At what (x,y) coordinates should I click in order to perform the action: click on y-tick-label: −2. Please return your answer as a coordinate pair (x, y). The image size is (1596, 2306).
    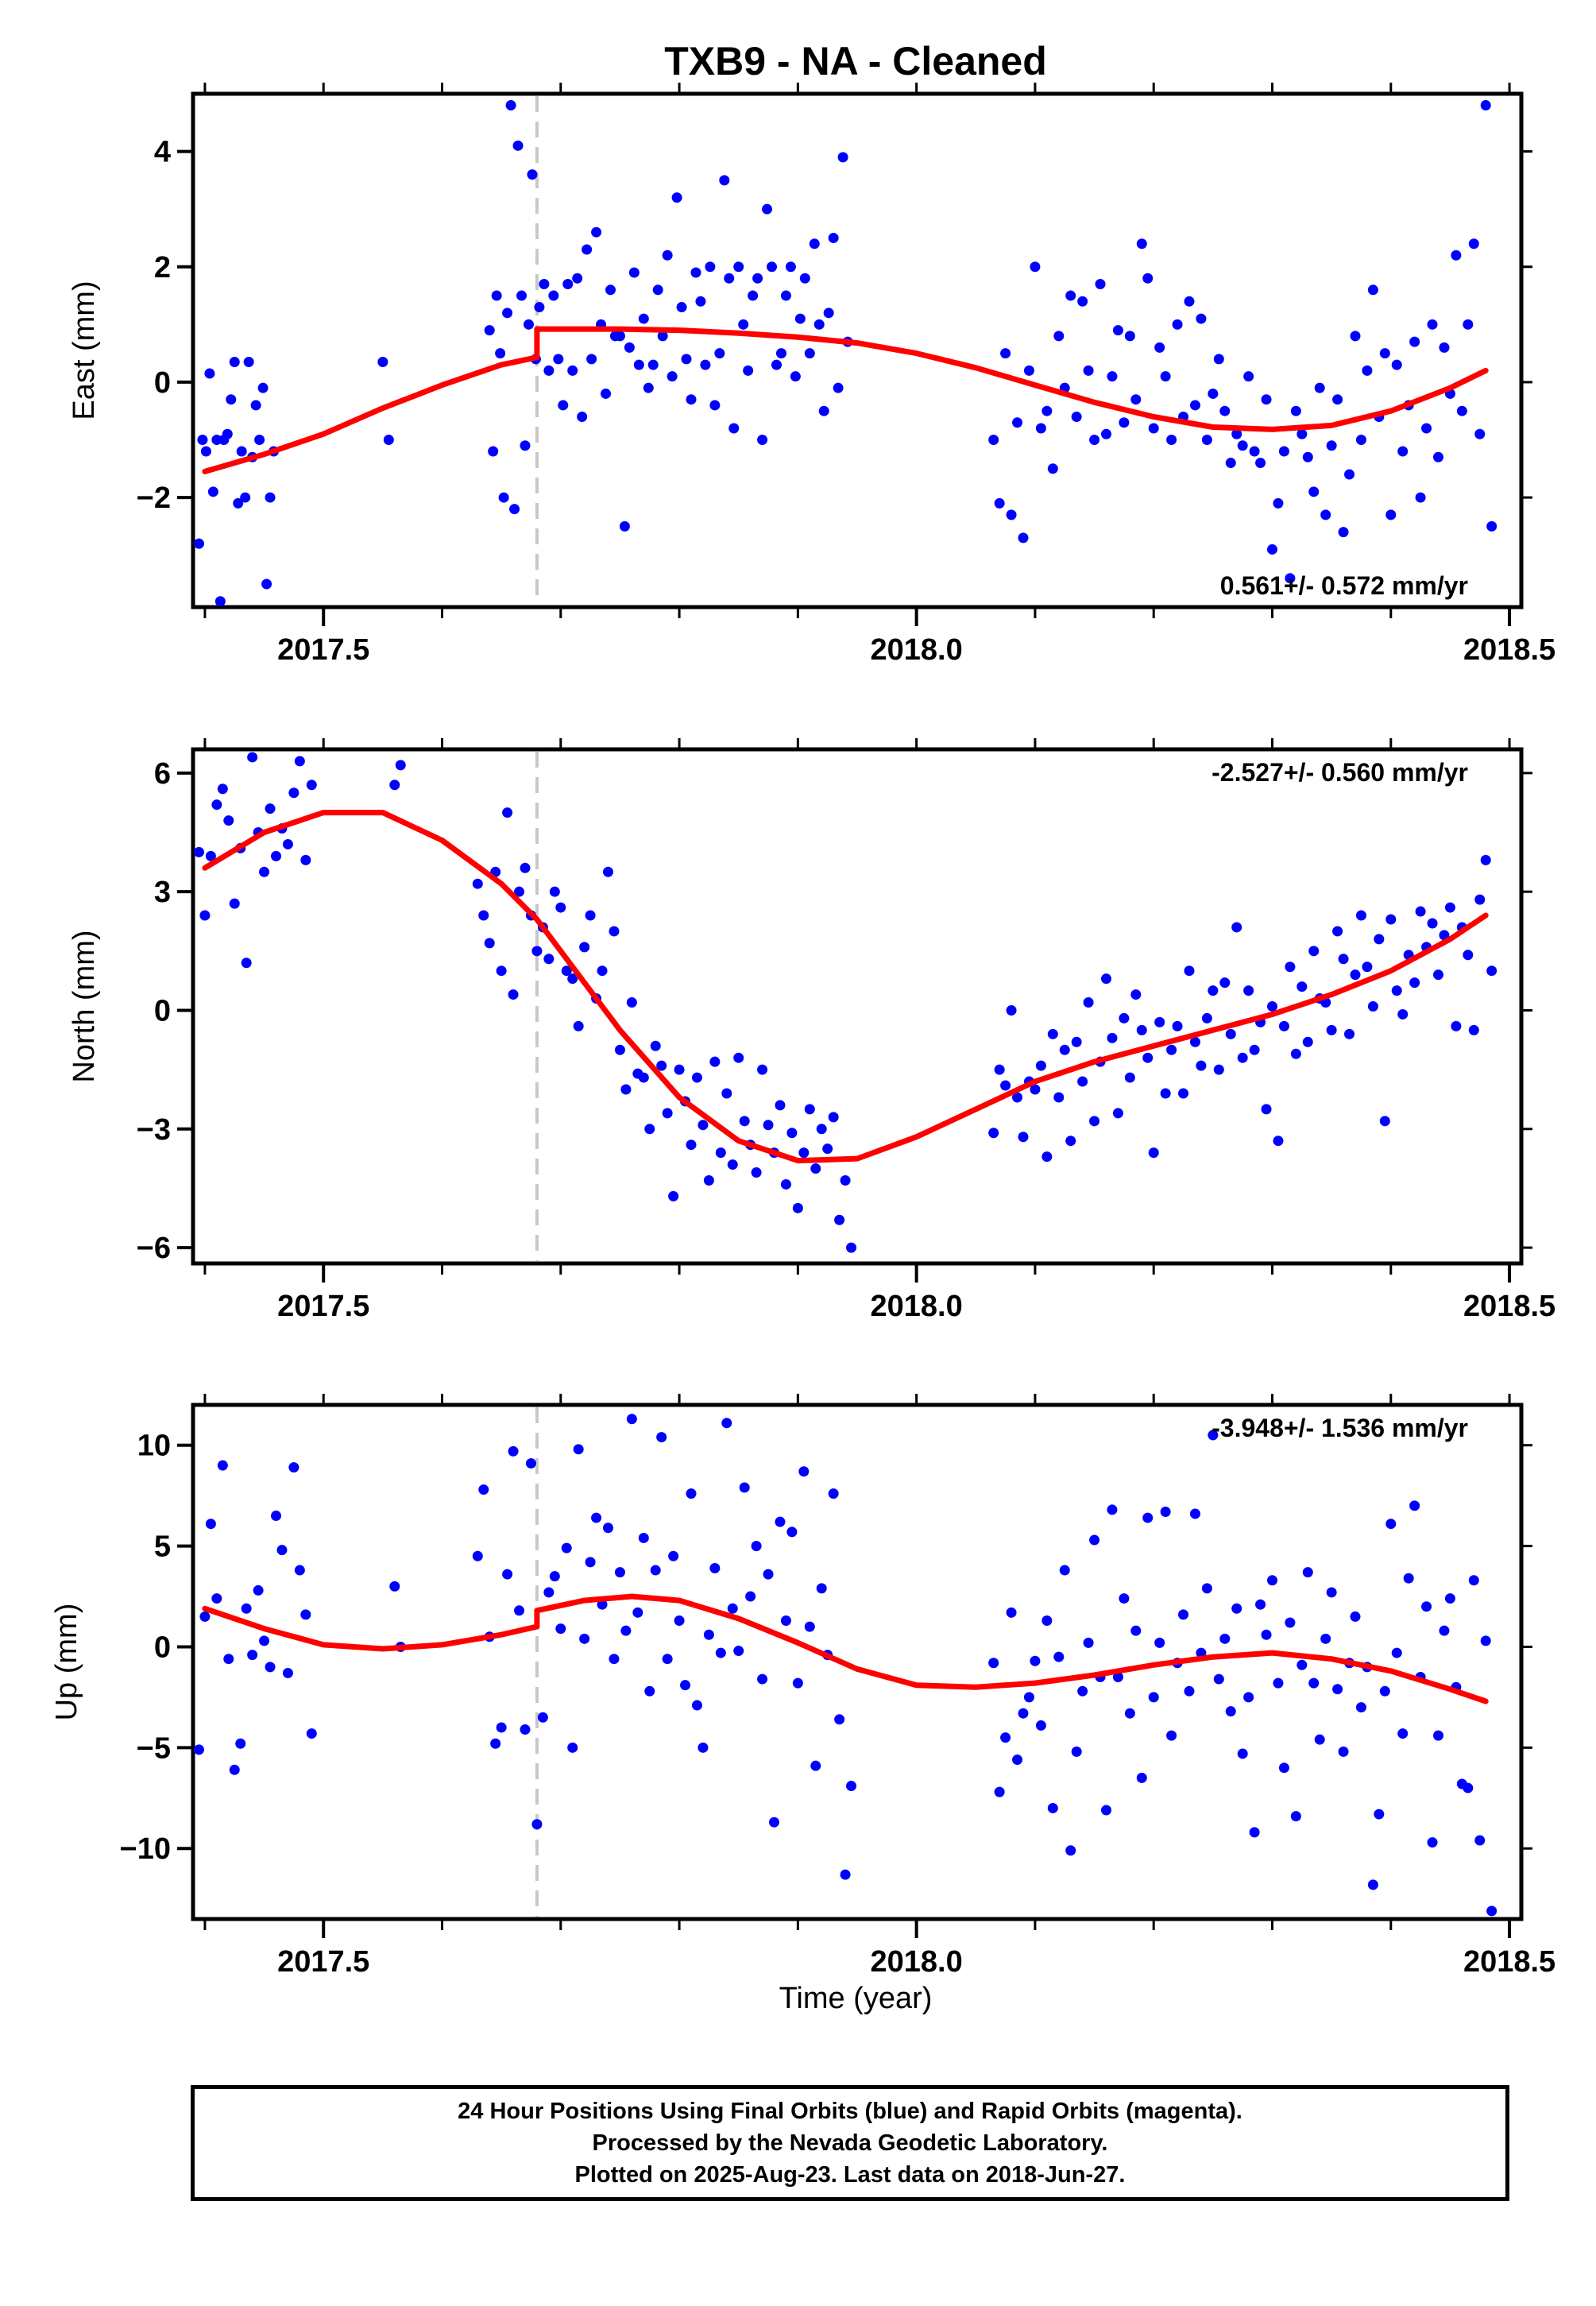
    Looking at the image, I should click on (154, 498).